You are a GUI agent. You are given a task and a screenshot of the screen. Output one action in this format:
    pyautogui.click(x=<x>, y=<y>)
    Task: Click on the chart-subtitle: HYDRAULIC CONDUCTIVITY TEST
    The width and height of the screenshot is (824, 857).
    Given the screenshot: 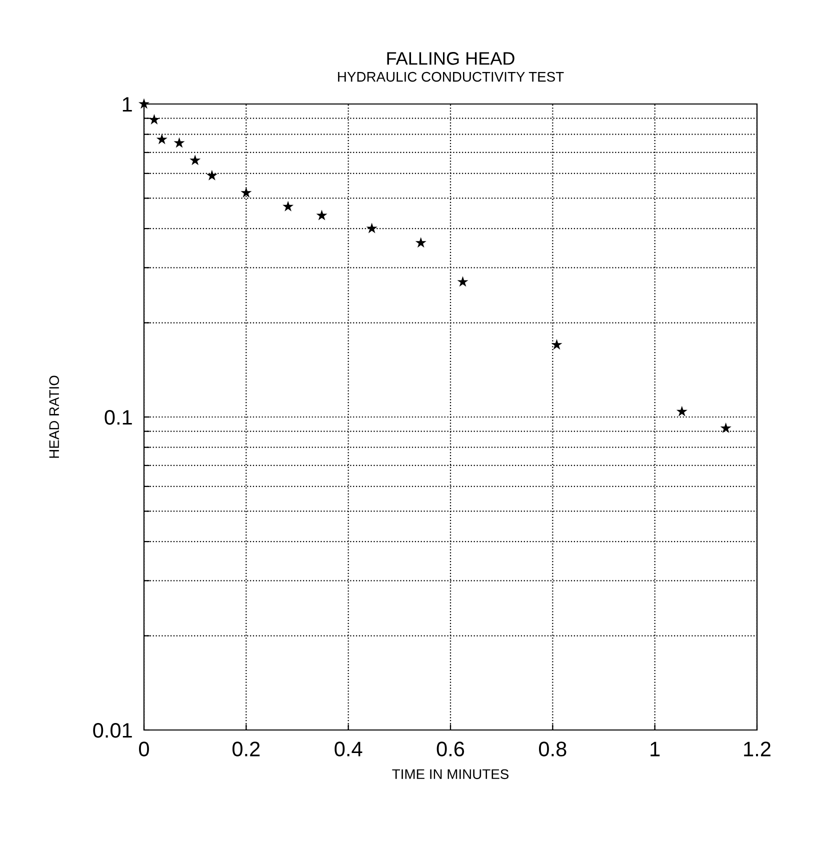 What is the action you would take?
    pyautogui.click(x=451, y=77)
    